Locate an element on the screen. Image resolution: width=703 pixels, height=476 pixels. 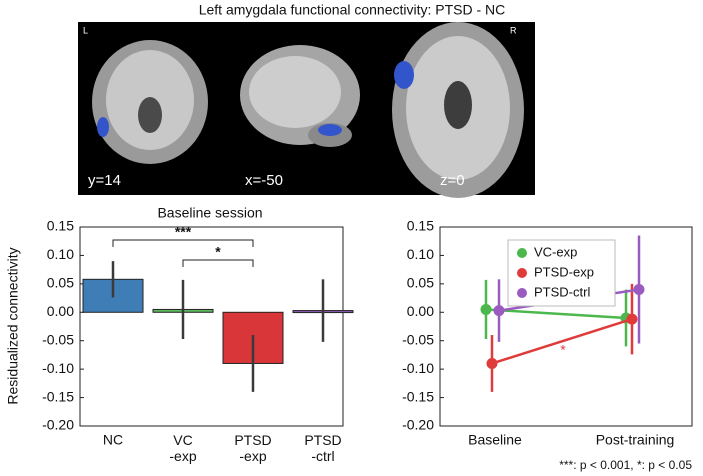
x-tick-label: PTSD -exp is located at coordinates (252, 448).